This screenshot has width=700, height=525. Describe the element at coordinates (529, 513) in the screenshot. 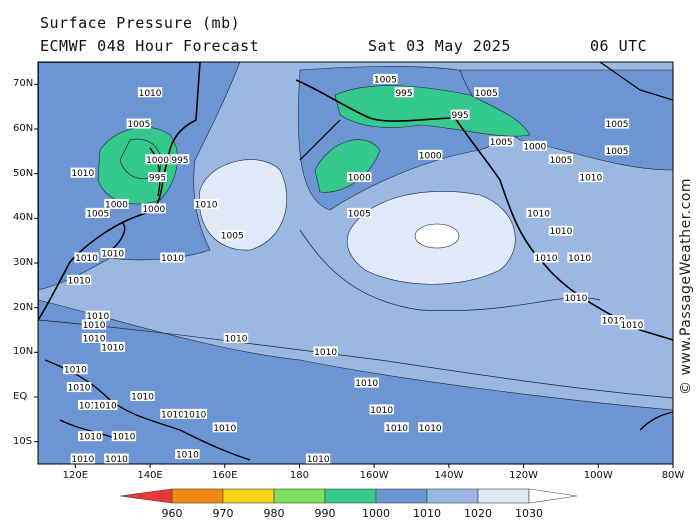

I see `legend-label: 1030` at that location.